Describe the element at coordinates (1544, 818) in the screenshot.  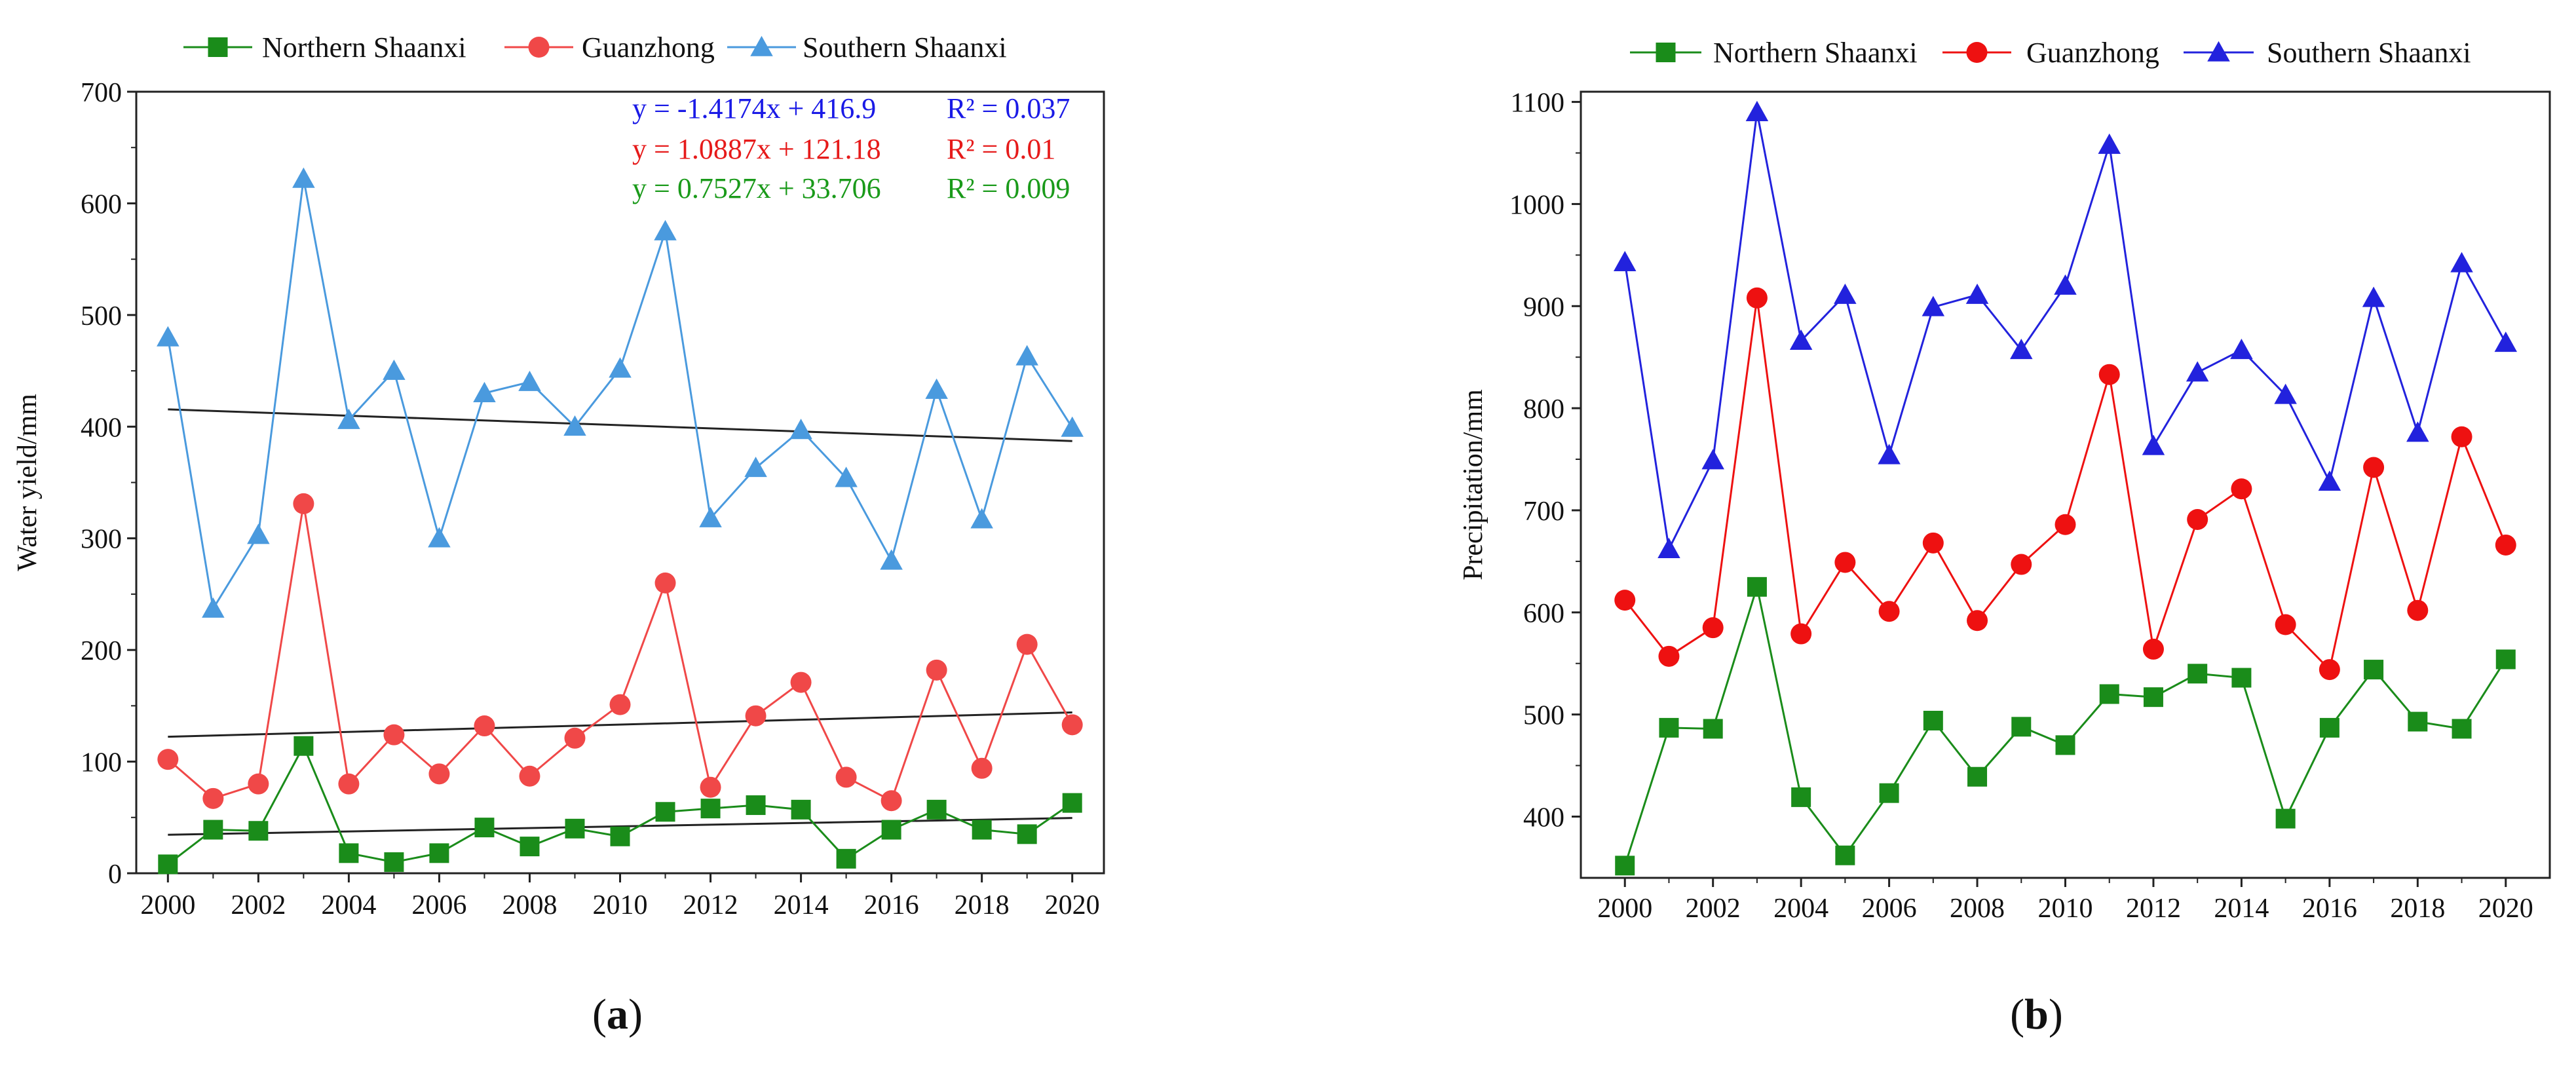
I see `y-tick-label: 400` at that location.